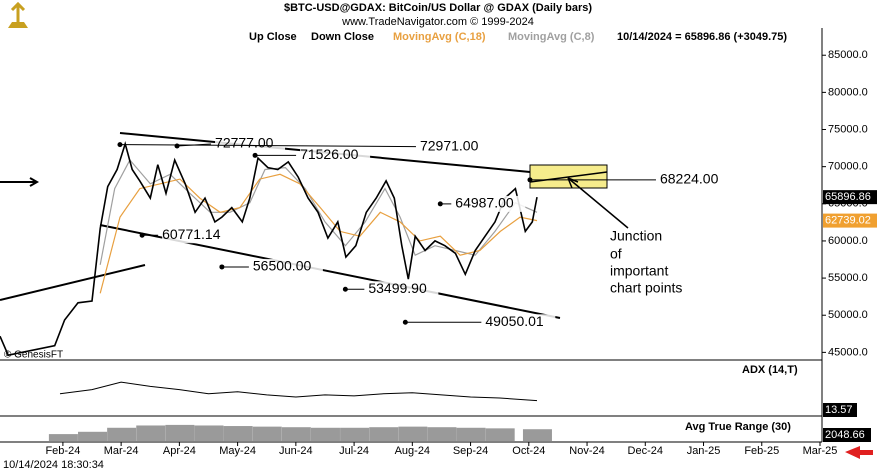 The width and height of the screenshot is (877, 473). I want to click on y-tick-label: 85000.0, so click(848, 55).